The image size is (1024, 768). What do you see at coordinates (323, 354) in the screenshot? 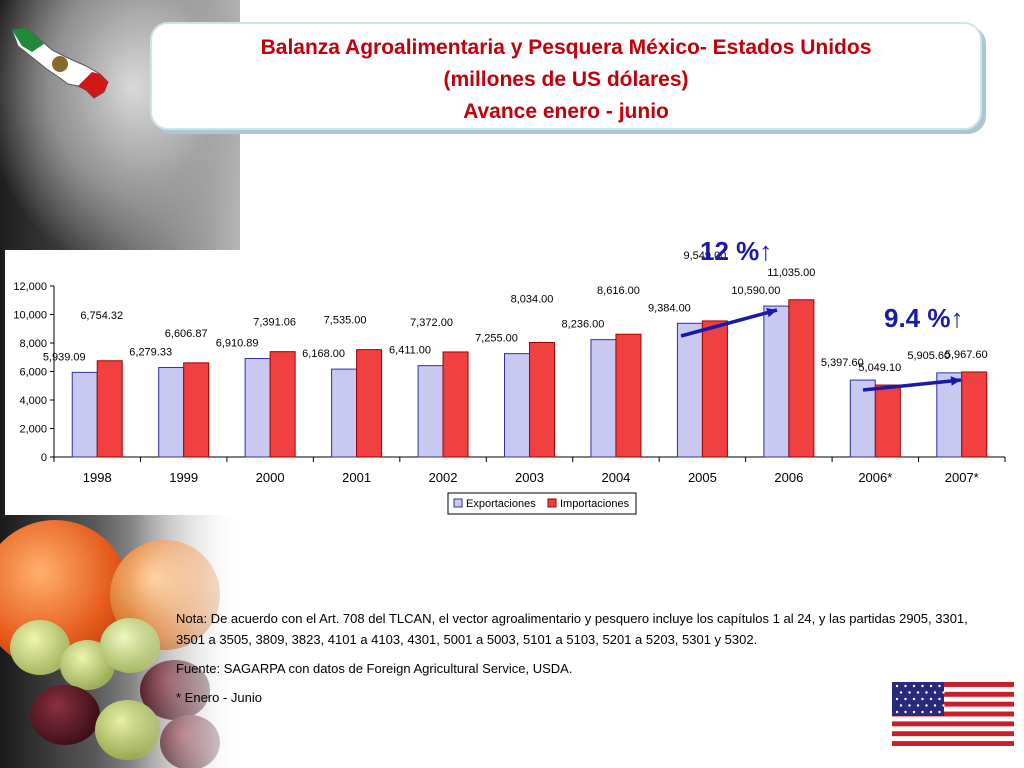
I see `data-label-exportaciones: 6,168.00` at bounding box center [323, 354].